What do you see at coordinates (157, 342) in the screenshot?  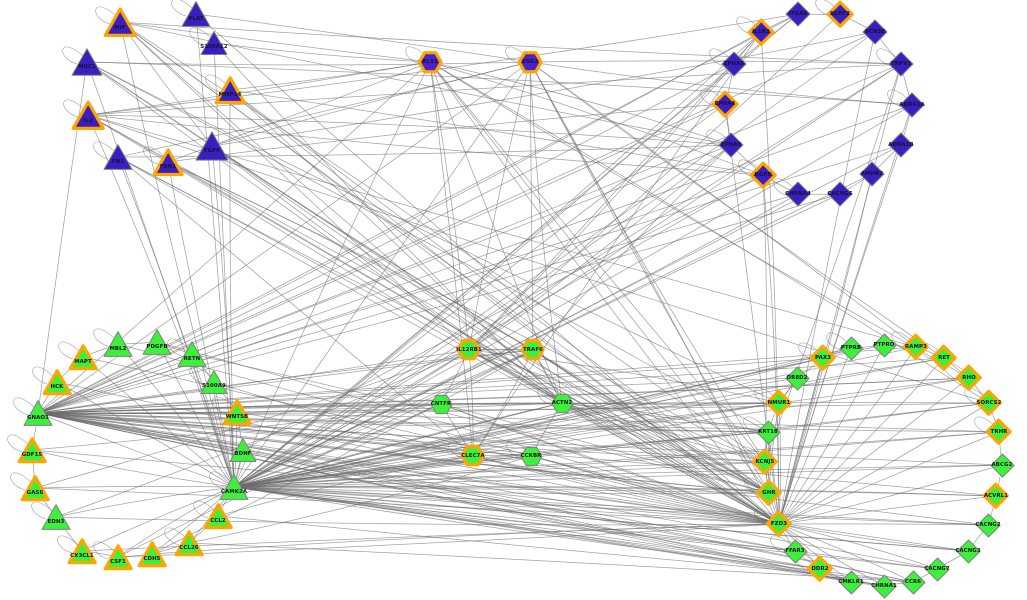 I see `graph-node-pdgfb: PDGFB` at bounding box center [157, 342].